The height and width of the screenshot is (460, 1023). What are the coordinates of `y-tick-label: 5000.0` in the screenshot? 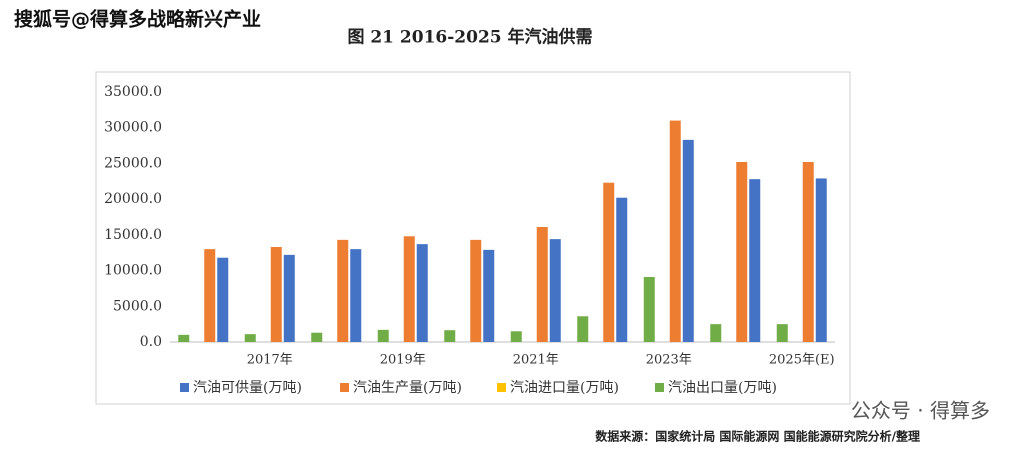 It's located at (137, 306).